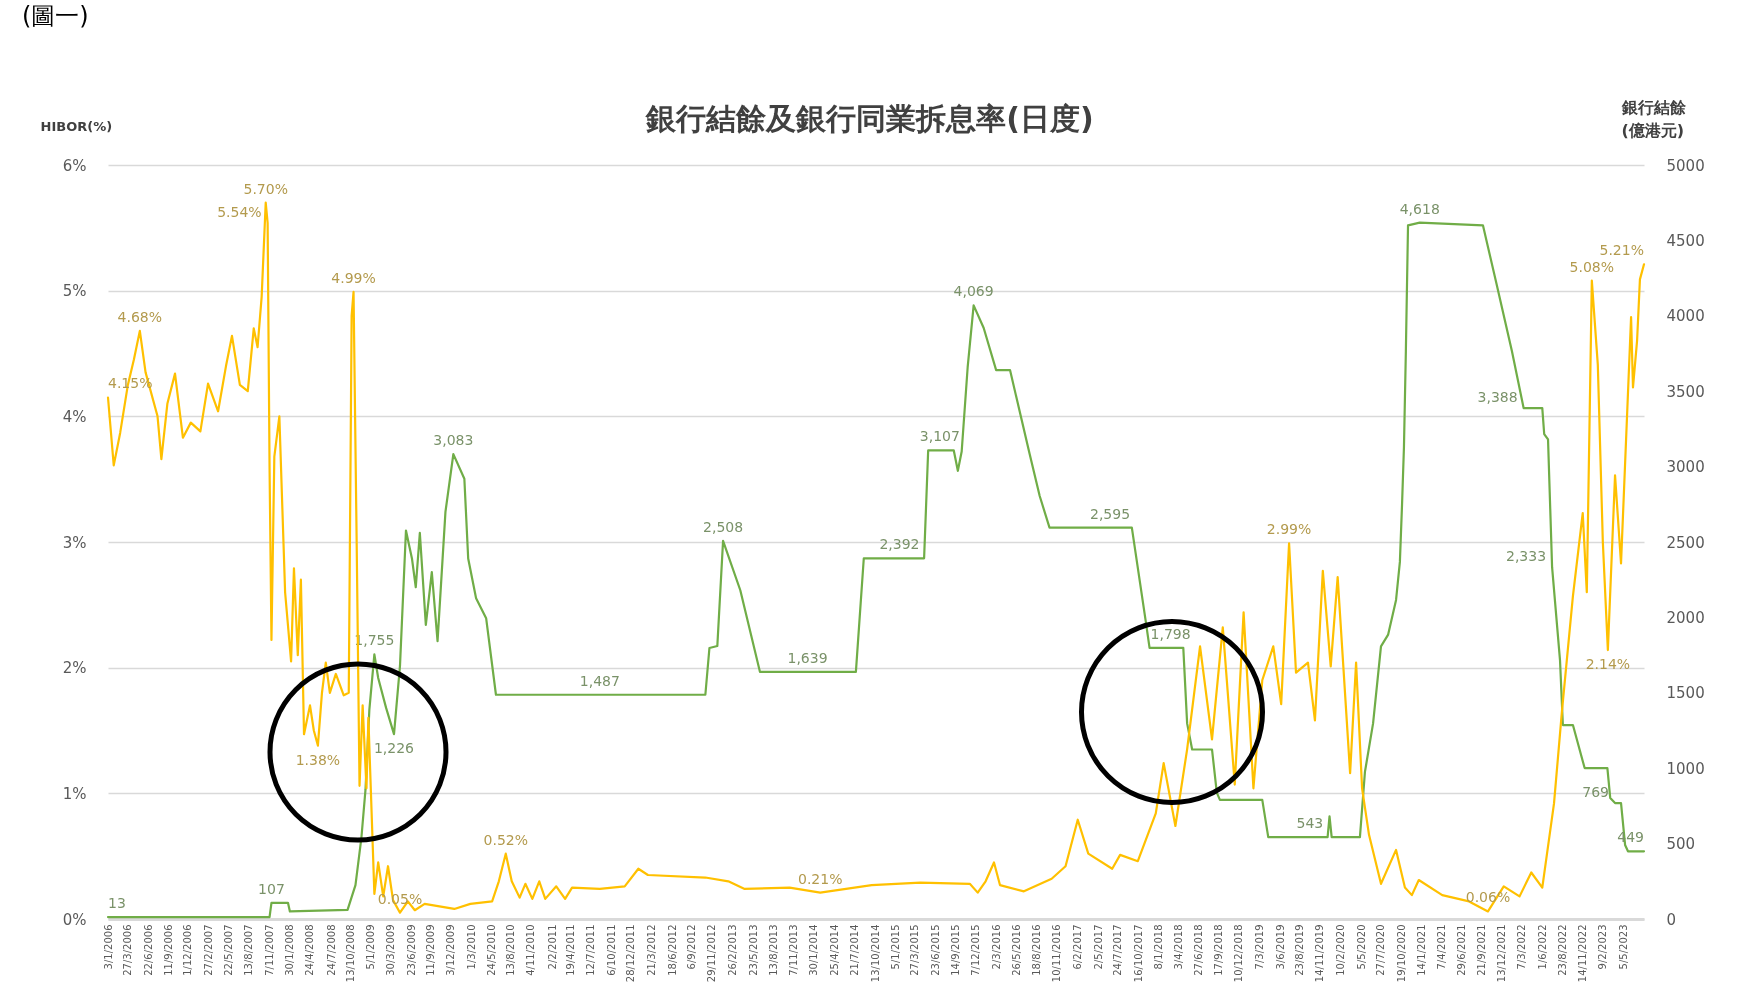 The image size is (1753, 1006). What do you see at coordinates (834, 950) in the screenshot?
I see `x-tick-label: 25/4/2014` at bounding box center [834, 950].